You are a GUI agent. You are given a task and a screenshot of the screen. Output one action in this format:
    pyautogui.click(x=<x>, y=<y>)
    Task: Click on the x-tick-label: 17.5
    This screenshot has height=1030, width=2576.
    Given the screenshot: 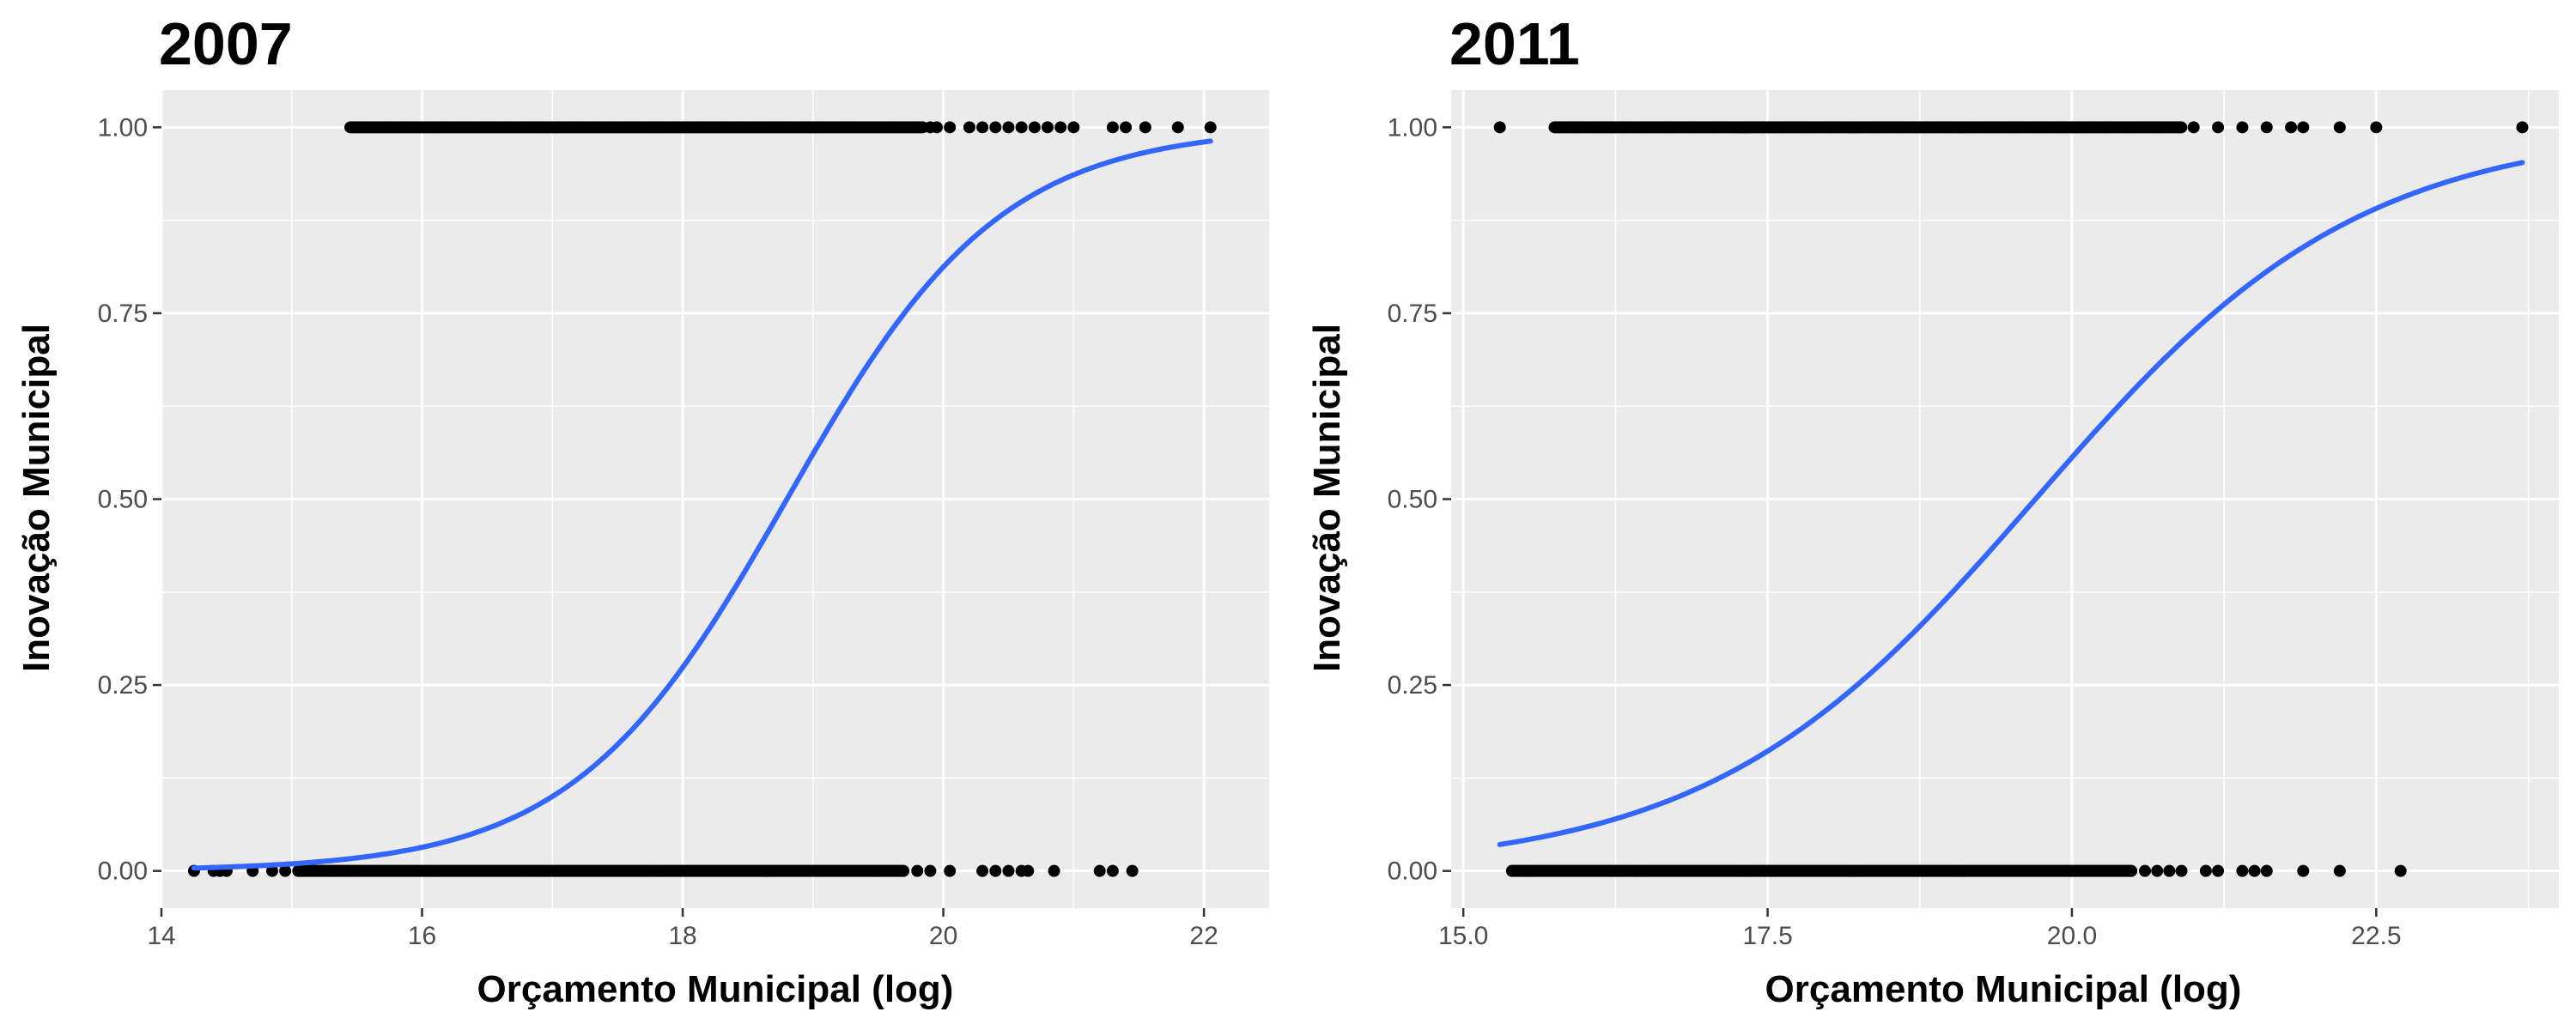 What is the action you would take?
    pyautogui.click(x=1767, y=936)
    